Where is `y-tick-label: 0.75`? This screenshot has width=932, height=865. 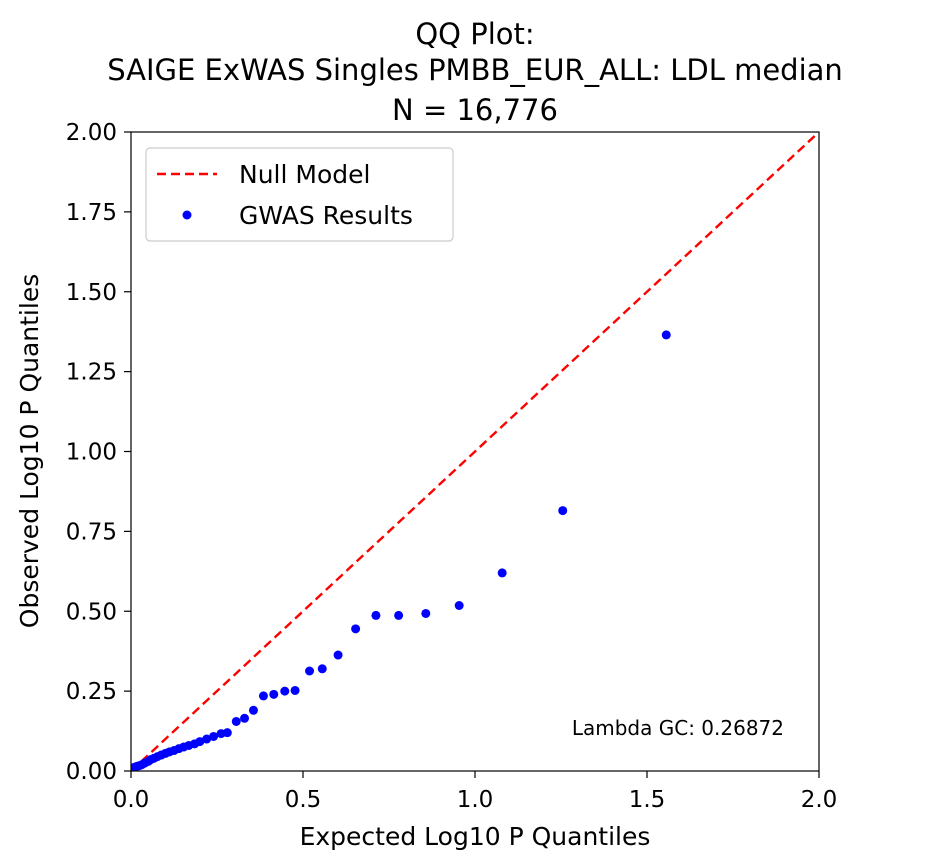 y-tick-label: 0.75 is located at coordinates (91, 532).